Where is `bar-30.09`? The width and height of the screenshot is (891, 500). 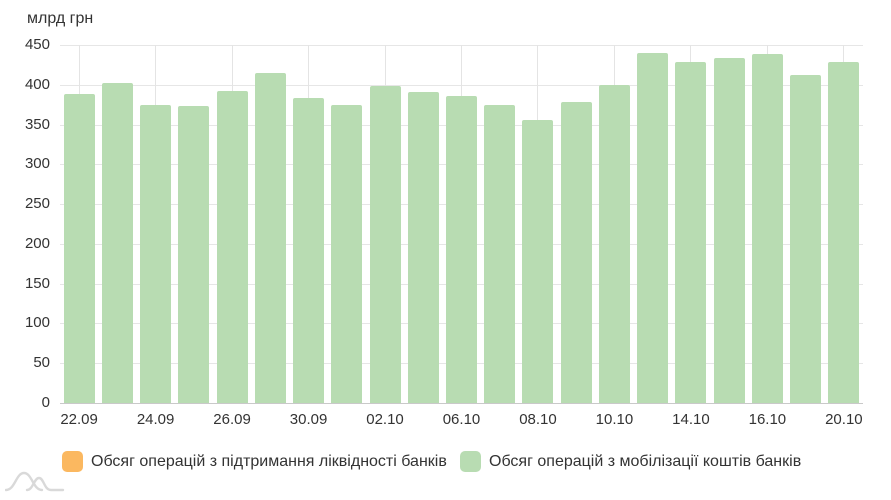
bar-30.09 is located at coordinates (309, 250).